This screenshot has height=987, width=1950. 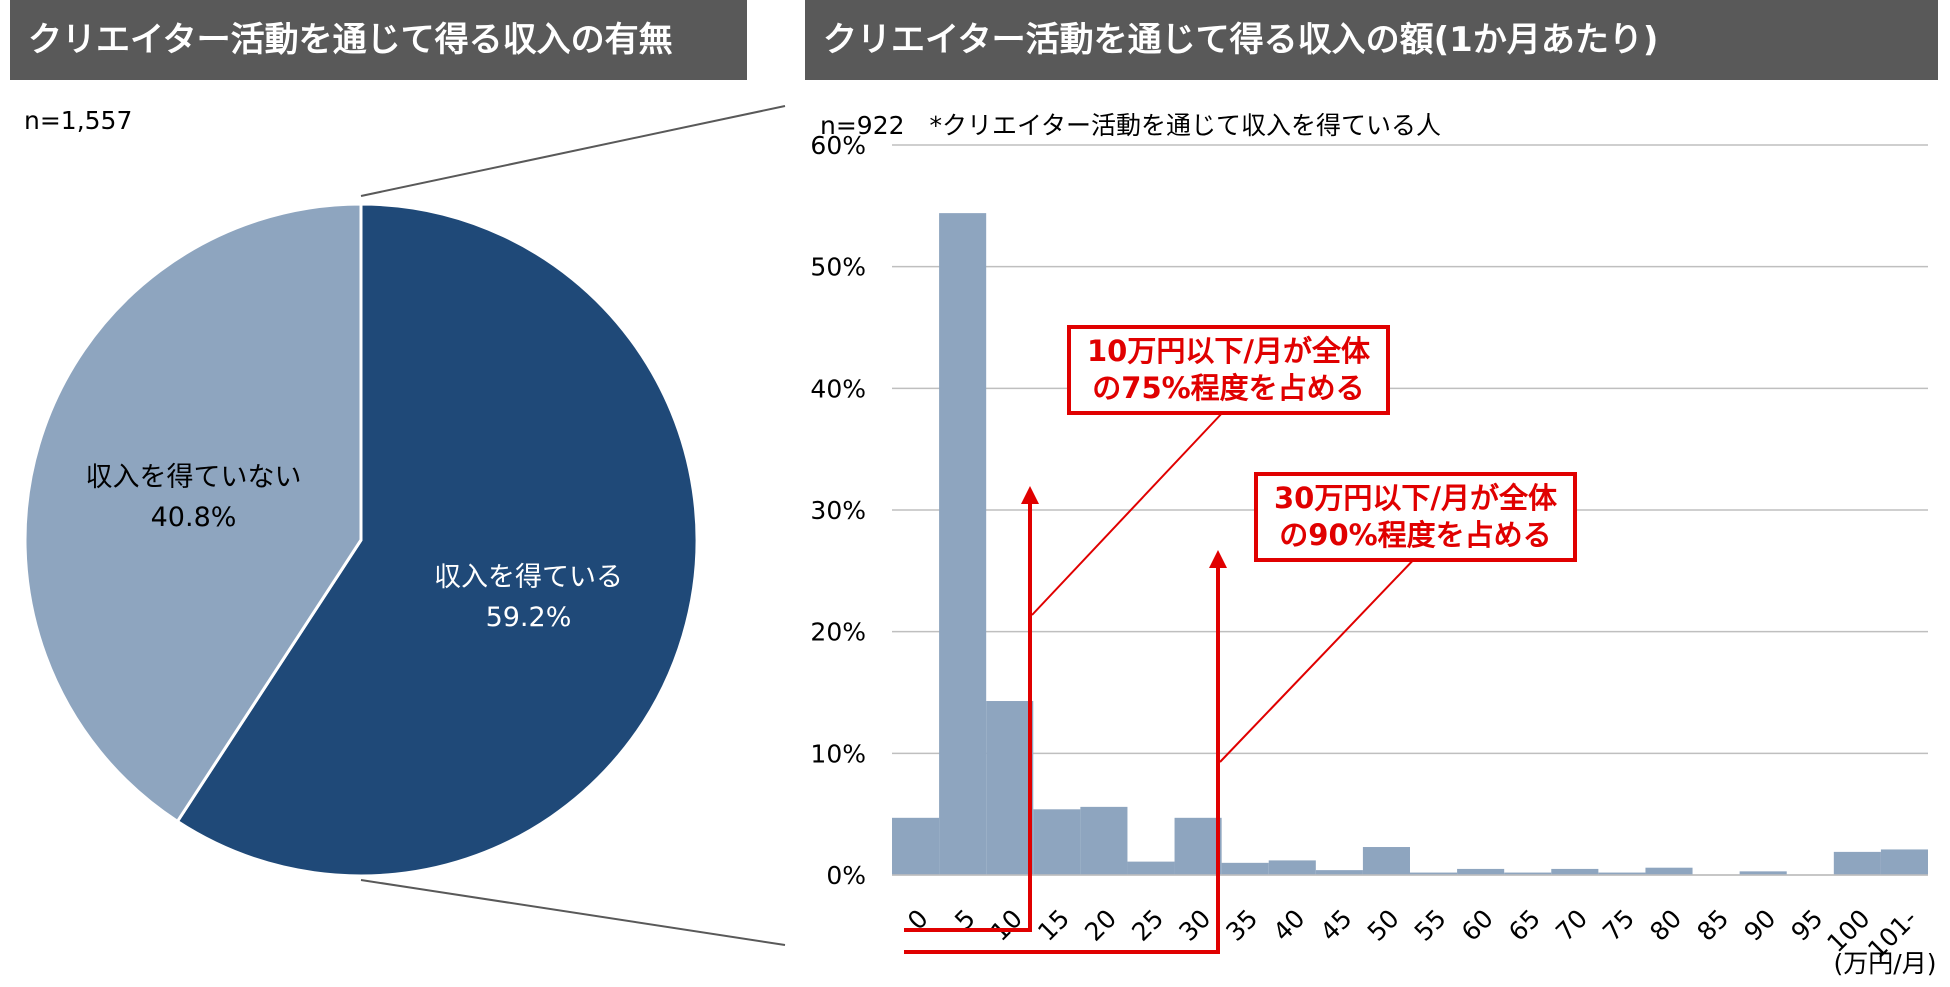 I want to click on y-tick-4: 40%, so click(x=838, y=388).